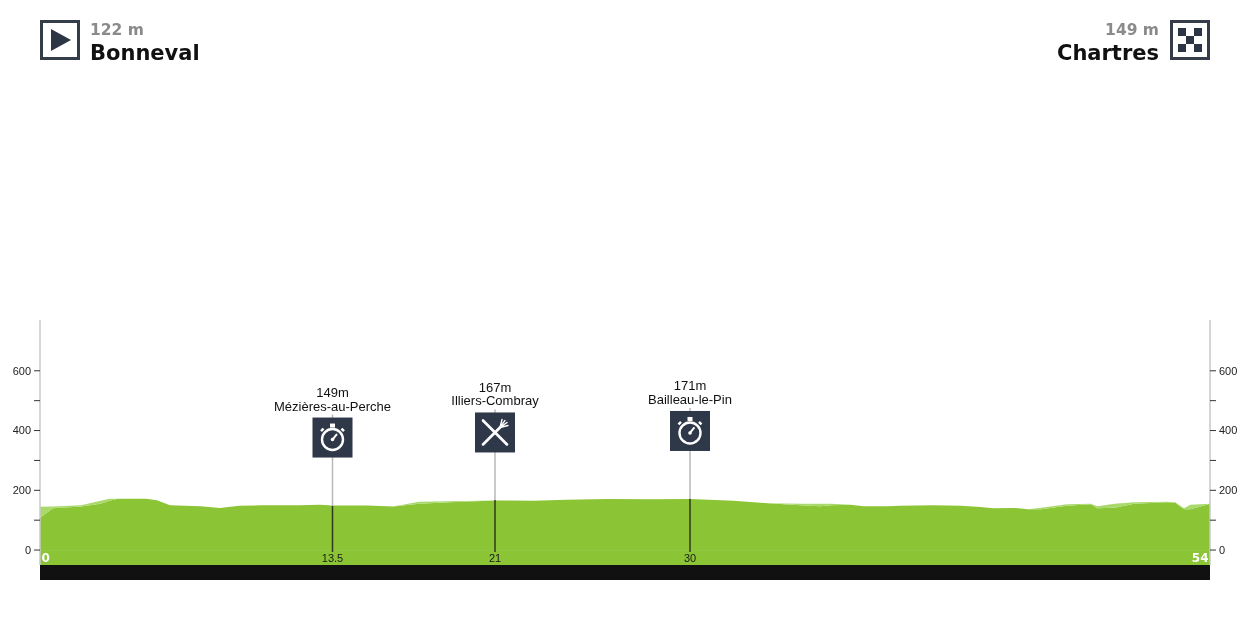  Describe the element at coordinates (117, 30) in the screenshot. I see `text: 122 m` at that location.